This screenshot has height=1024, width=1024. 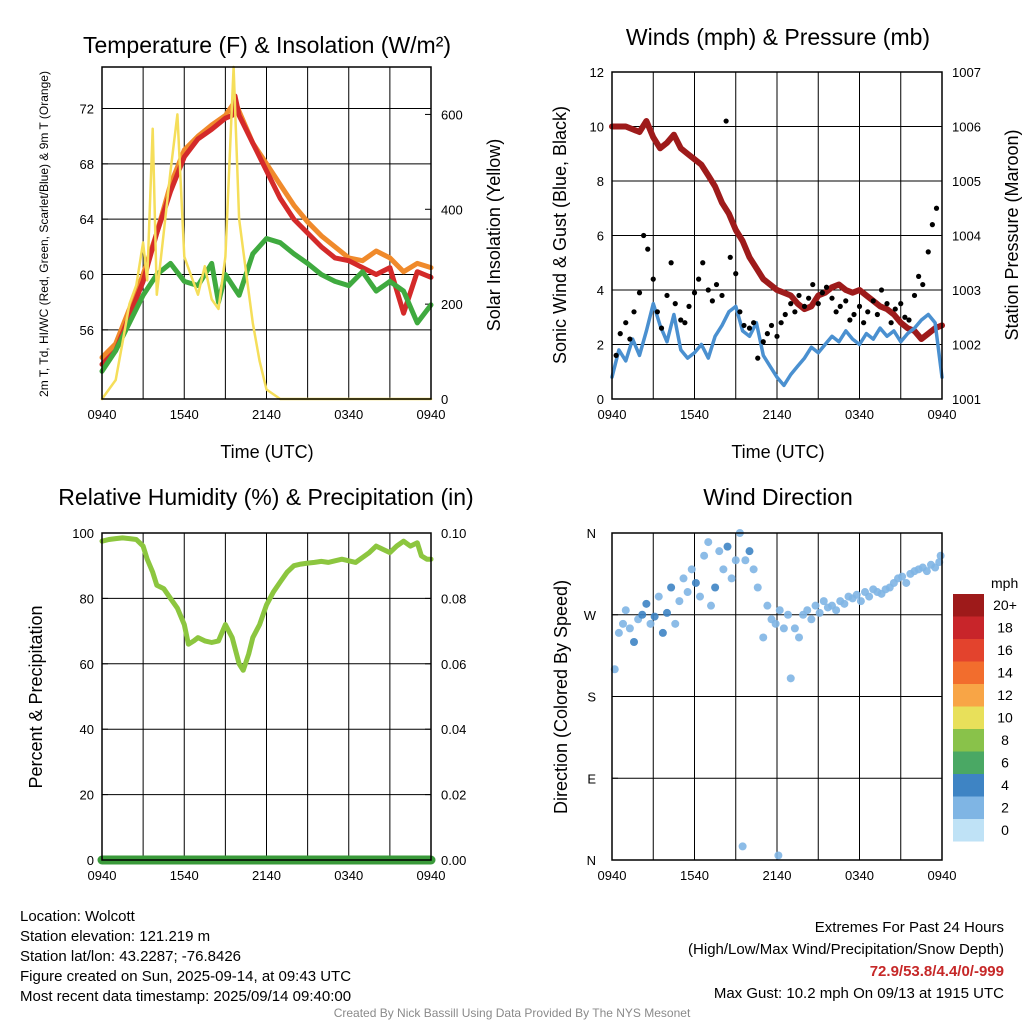 I want to click on dir-border, so click(x=777, y=696).